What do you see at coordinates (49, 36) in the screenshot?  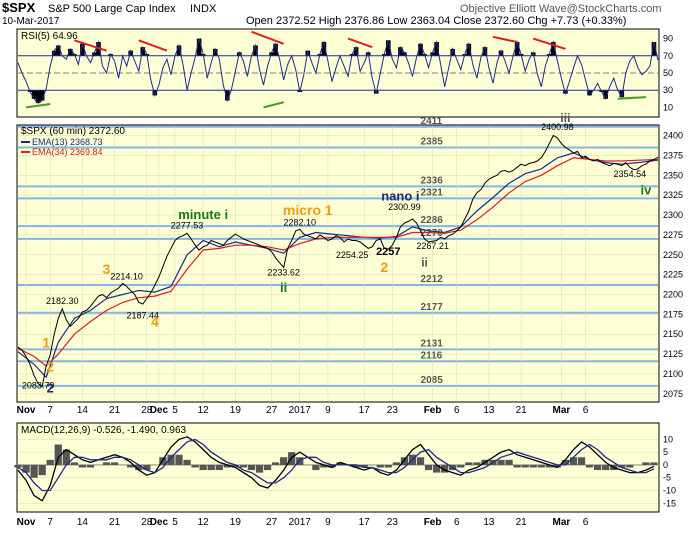 I see `rsi-legend: RSI(5) 64.96` at bounding box center [49, 36].